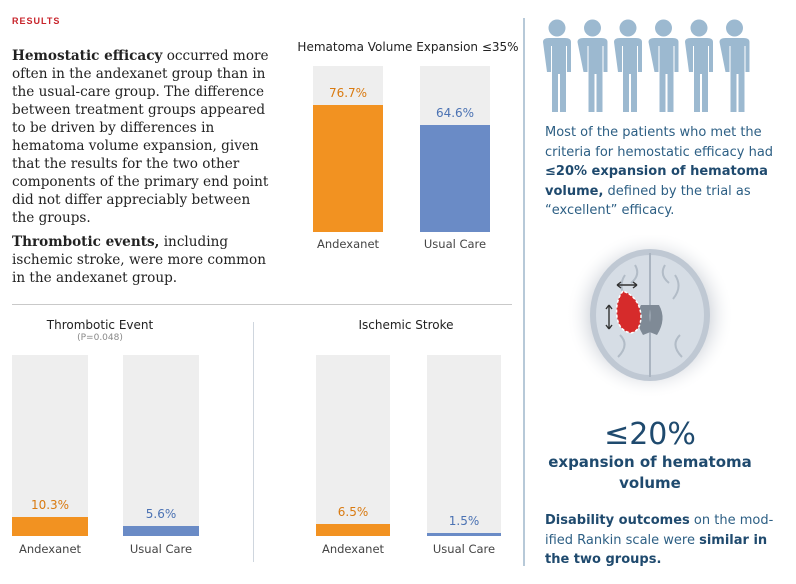 Image resolution: width=796 pixels, height=584 pixels. I want to click on chart-divider, so click(253, 442).